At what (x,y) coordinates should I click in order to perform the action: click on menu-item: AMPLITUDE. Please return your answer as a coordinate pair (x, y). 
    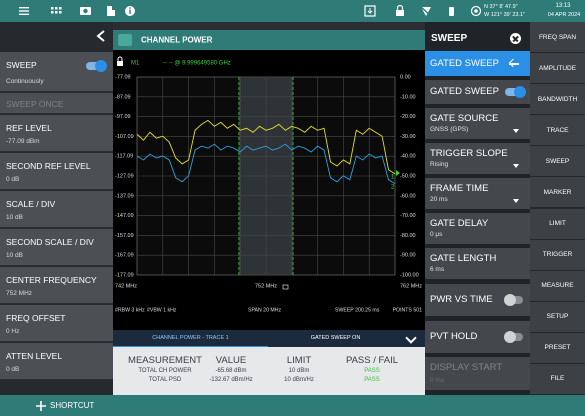
    Looking at the image, I should click on (557, 69).